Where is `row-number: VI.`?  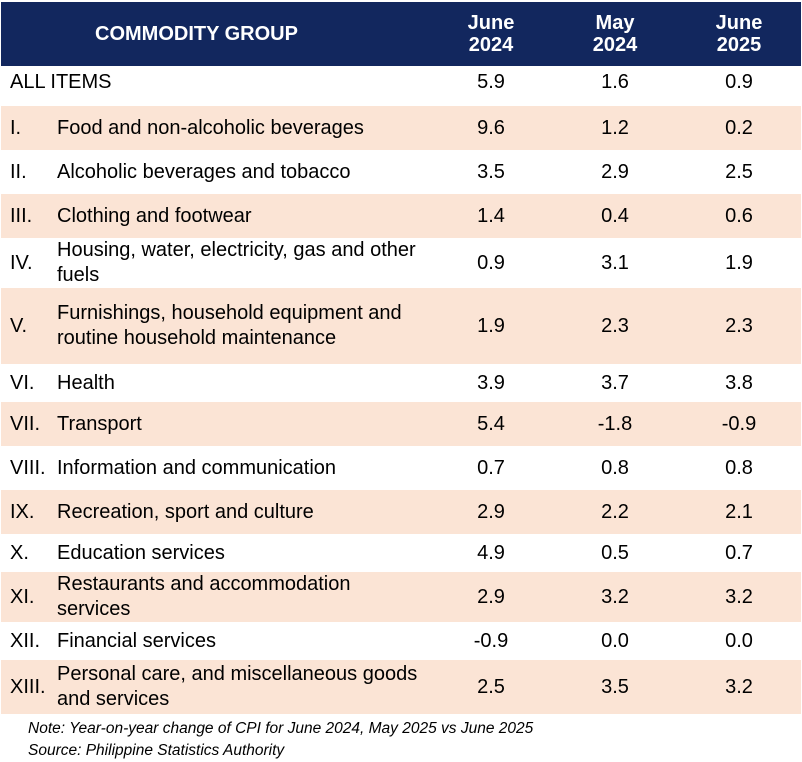
row-number: VI. is located at coordinates (22, 382).